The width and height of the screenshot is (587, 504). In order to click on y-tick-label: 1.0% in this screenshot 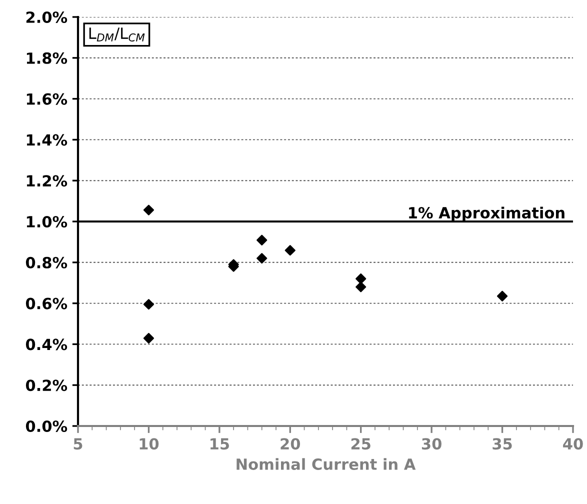, I will do `click(47, 222)`.